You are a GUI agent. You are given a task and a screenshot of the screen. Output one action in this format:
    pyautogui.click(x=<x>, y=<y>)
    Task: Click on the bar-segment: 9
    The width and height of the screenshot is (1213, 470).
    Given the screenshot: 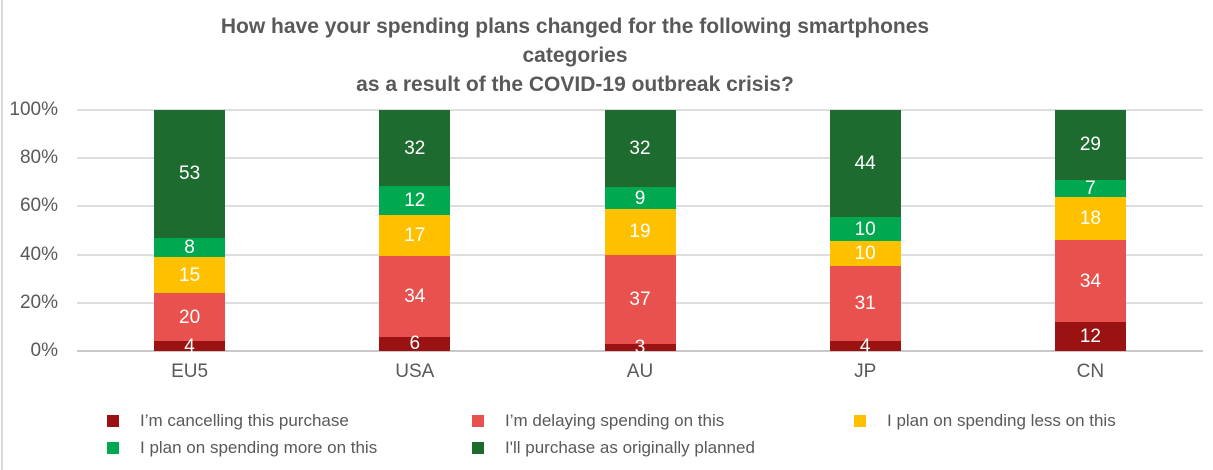 What is the action you would take?
    pyautogui.click(x=640, y=198)
    